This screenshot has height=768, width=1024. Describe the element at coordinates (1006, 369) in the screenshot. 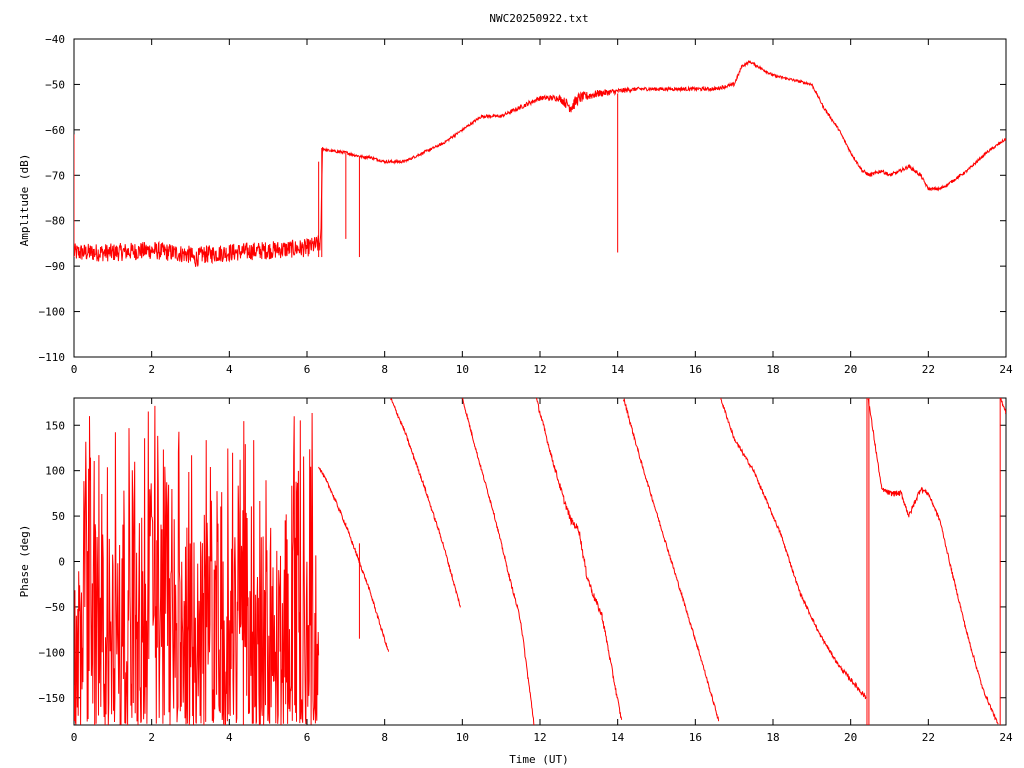

I see `amplitude-x-tick-label: 24` at that location.